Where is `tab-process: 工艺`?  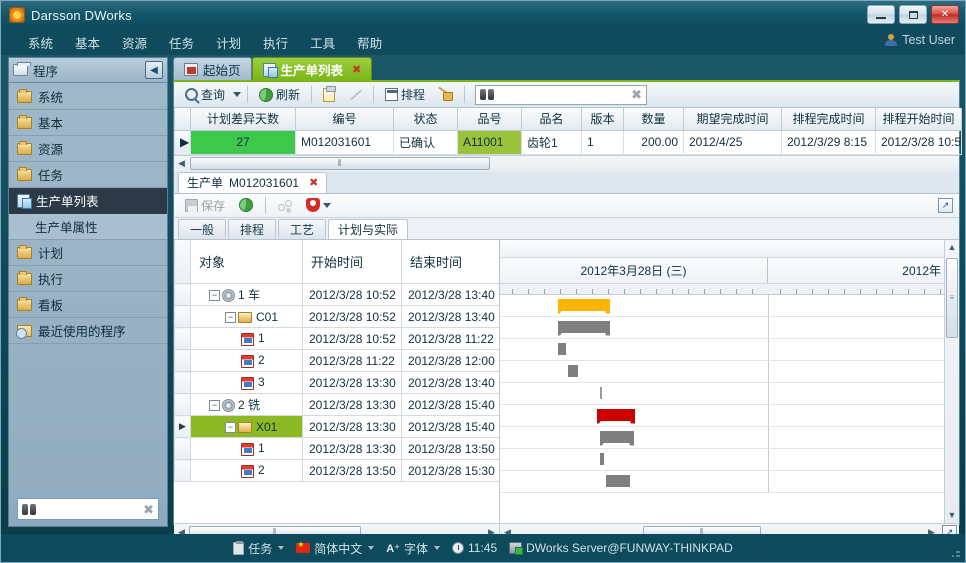
tab-process: 工艺 is located at coordinates (302, 228).